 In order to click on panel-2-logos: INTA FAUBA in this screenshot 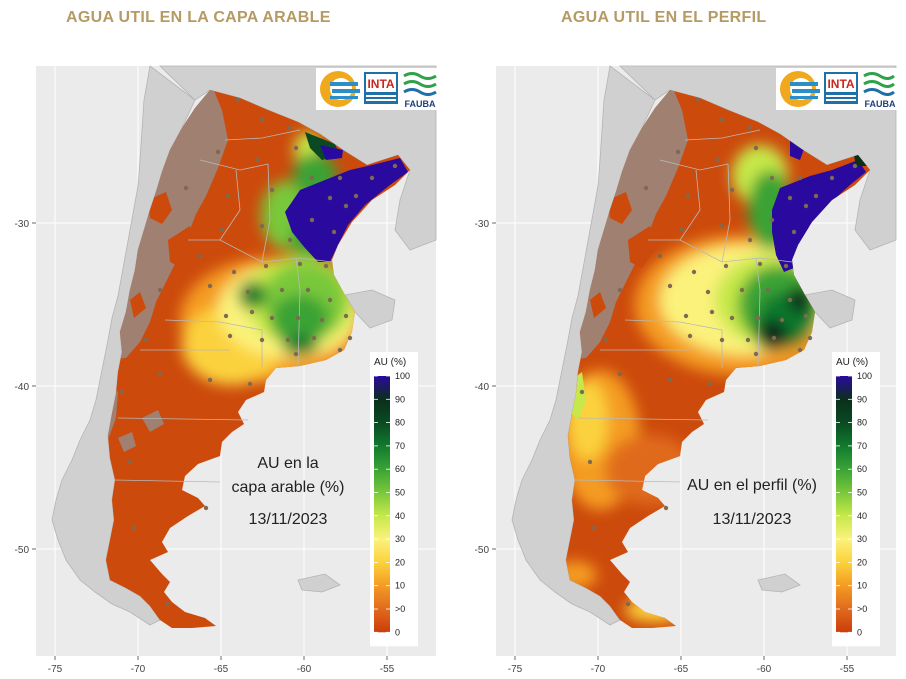, I will do `click(837, 89)`.